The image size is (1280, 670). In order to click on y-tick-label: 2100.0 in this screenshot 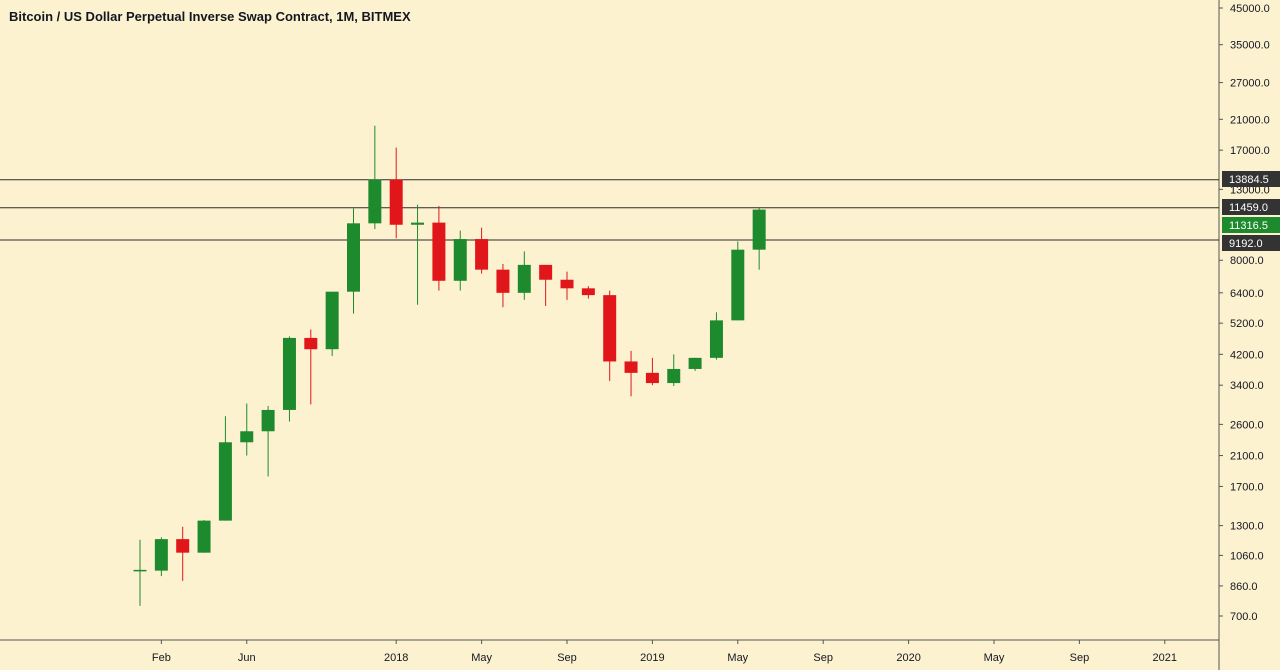, I will do `click(1247, 457)`.